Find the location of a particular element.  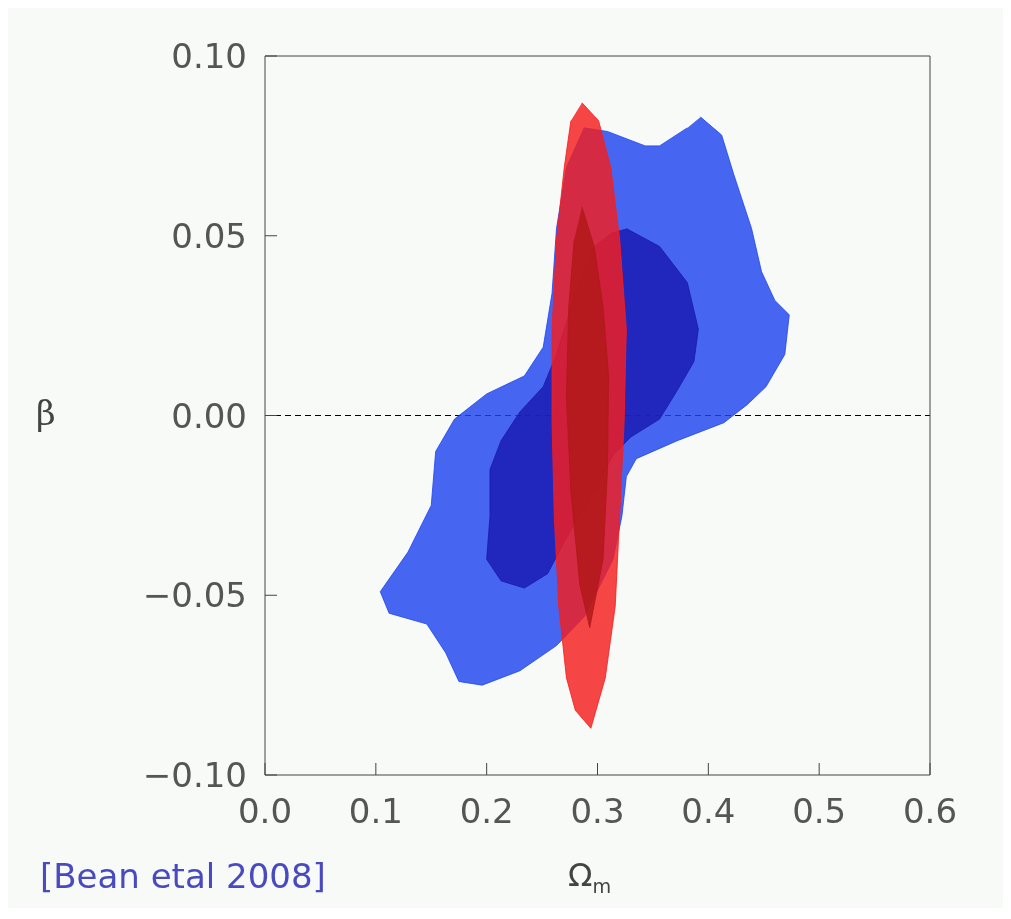

x-tick-label: 0.4 is located at coordinates (708, 811).